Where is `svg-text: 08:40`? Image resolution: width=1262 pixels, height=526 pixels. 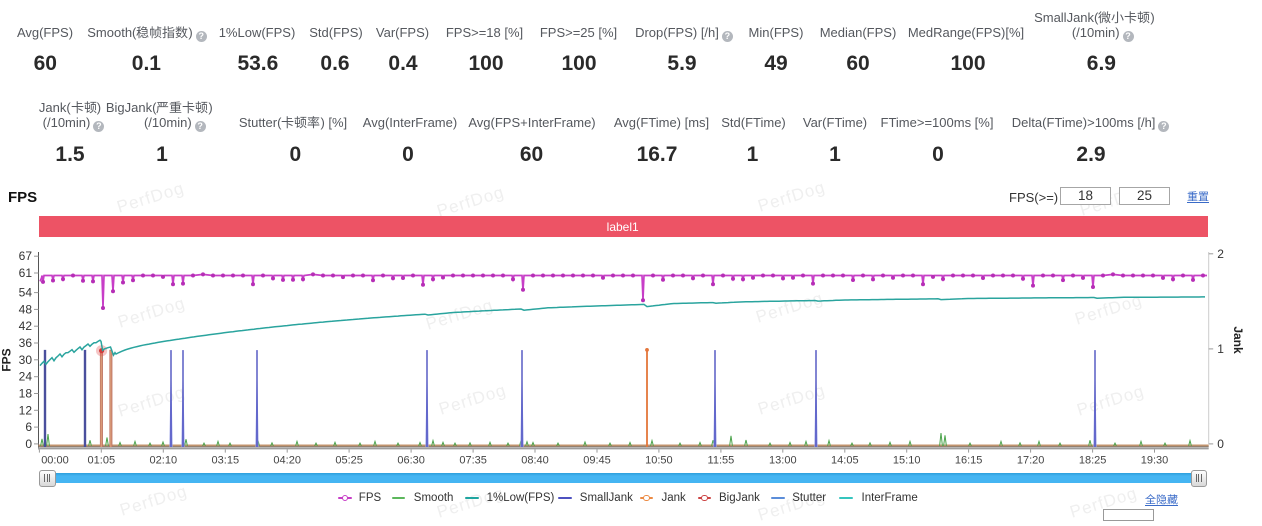 svg-text: 08:40 is located at coordinates (535, 460).